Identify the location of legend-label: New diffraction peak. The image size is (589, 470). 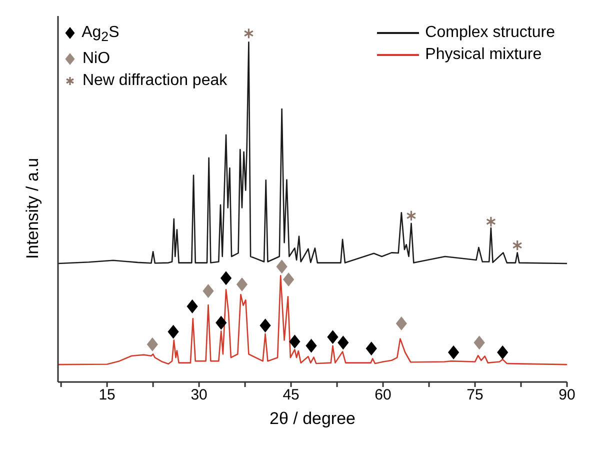
(155, 81).